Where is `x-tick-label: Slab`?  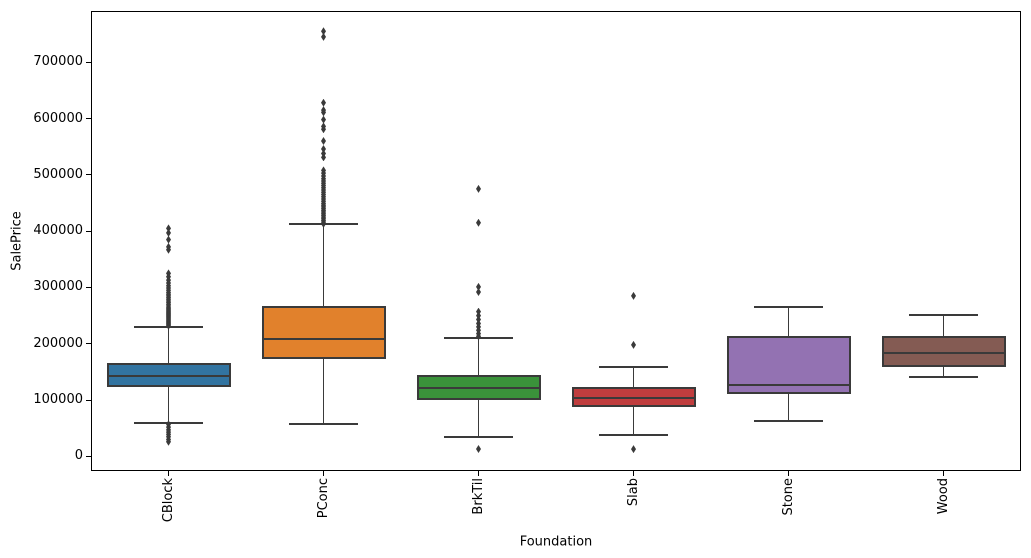 x-tick-label: Slab is located at coordinates (633, 492).